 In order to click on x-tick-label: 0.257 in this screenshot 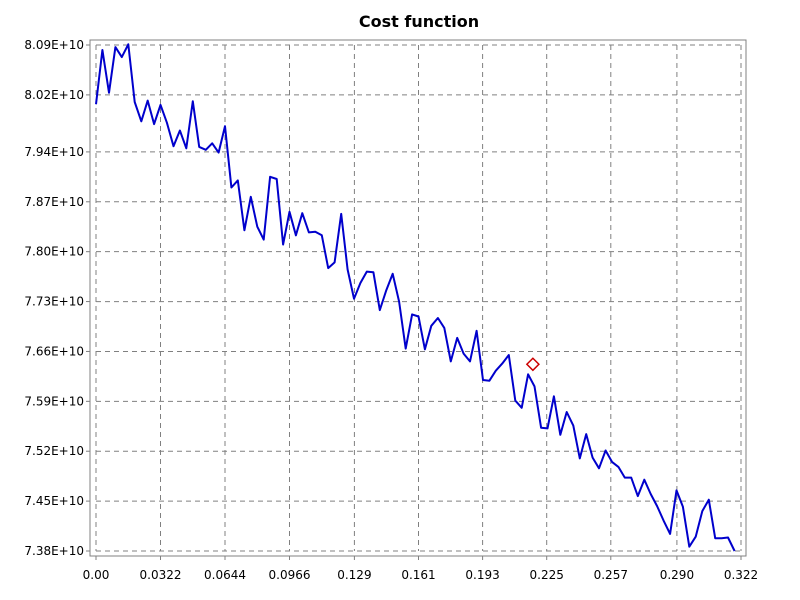, I will do `click(611, 575)`.